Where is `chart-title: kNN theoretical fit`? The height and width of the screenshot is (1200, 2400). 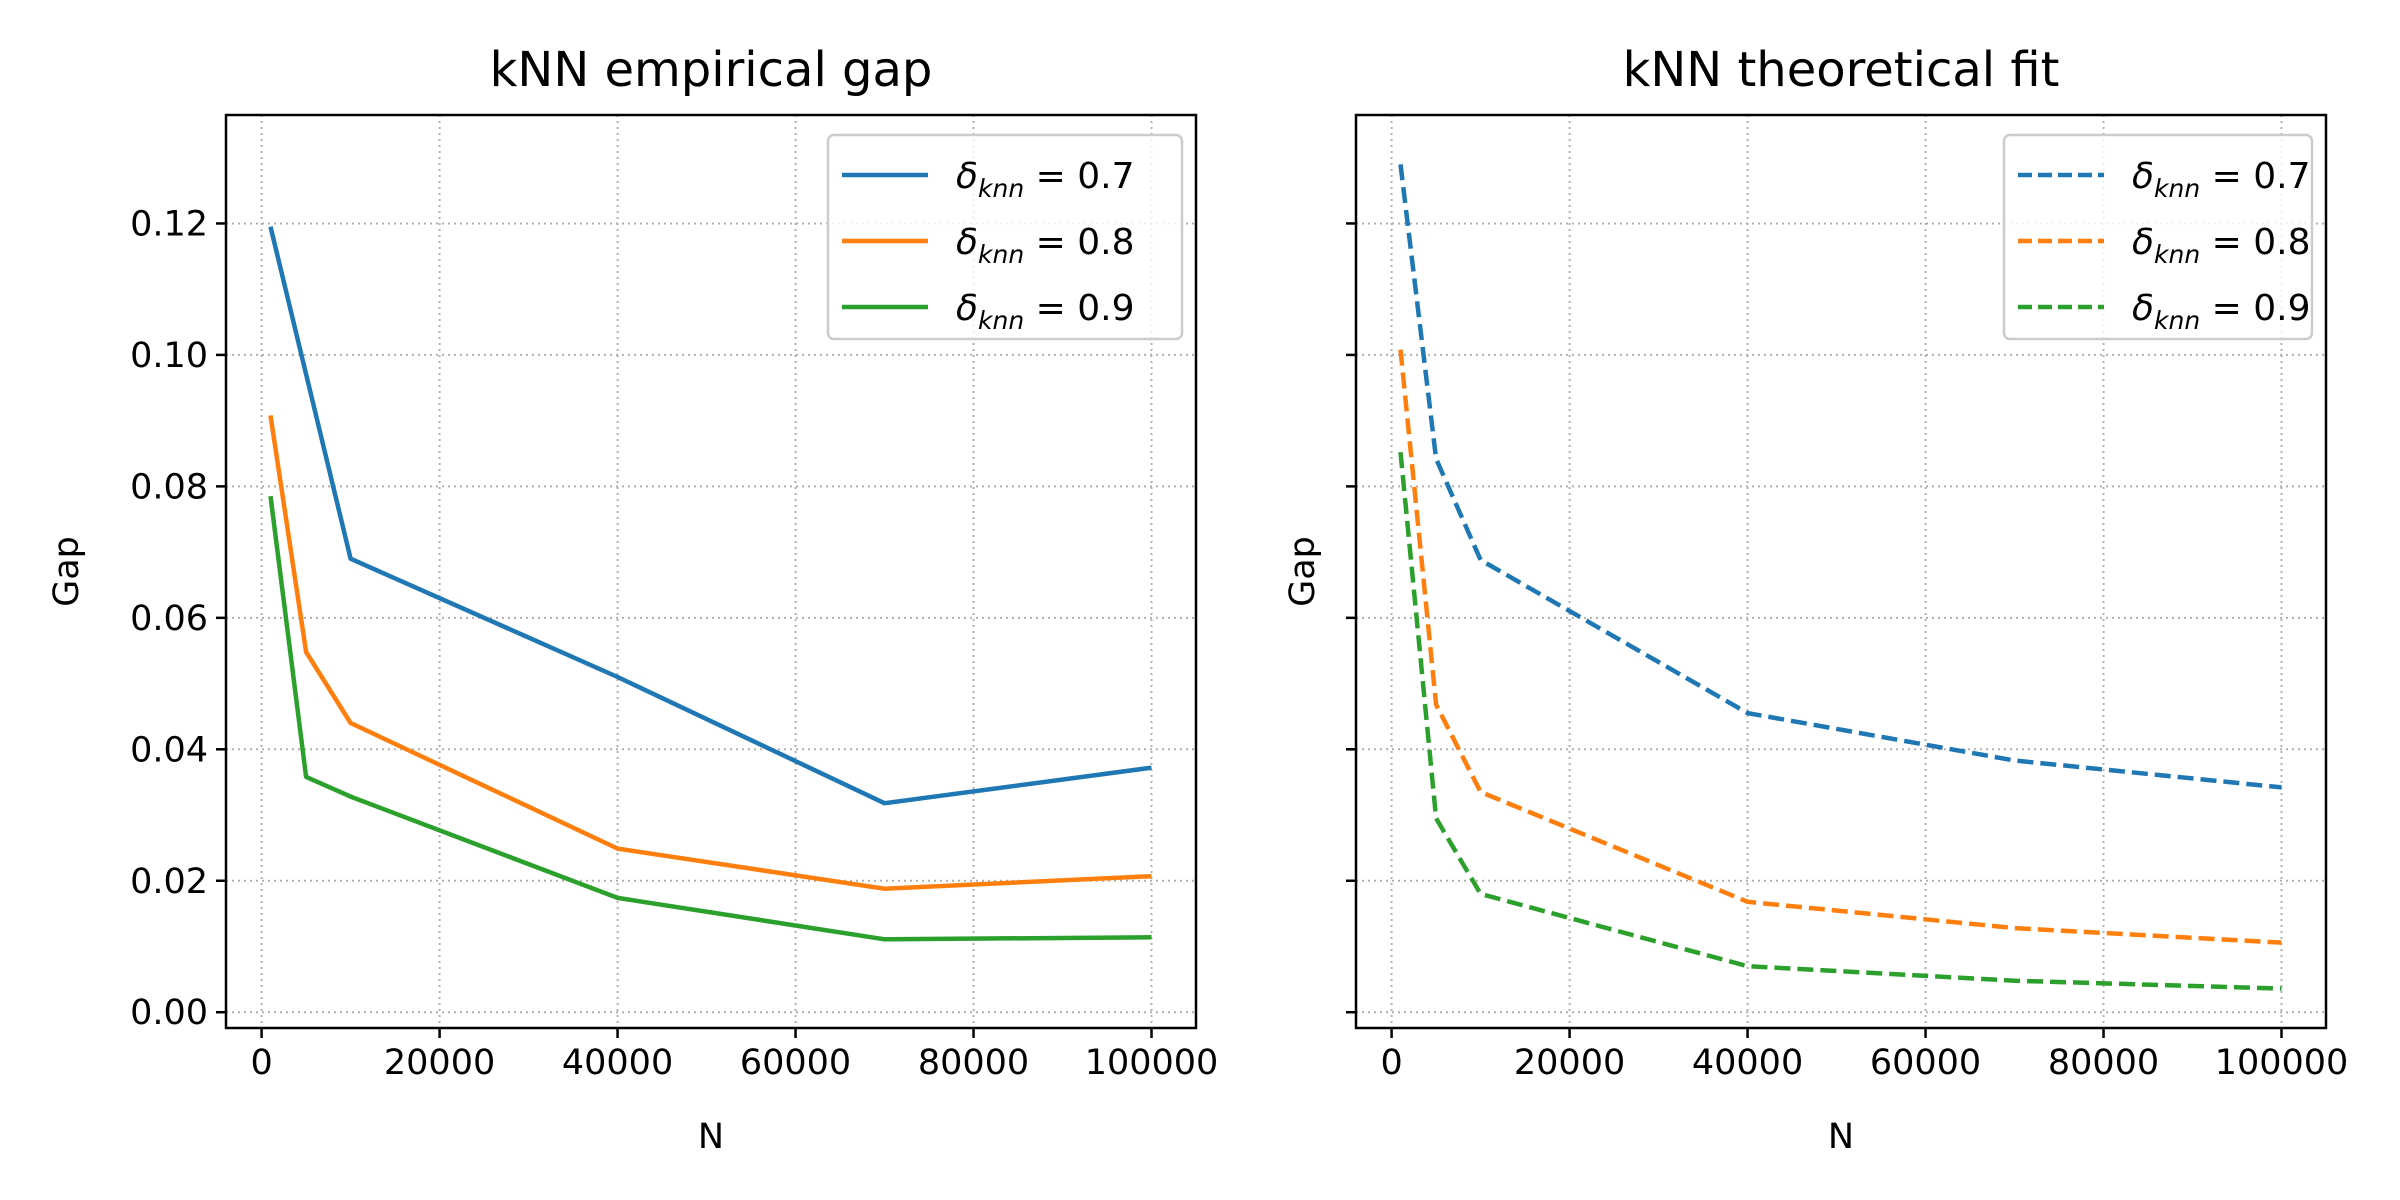 chart-title: kNN theoretical fit is located at coordinates (1841, 70).